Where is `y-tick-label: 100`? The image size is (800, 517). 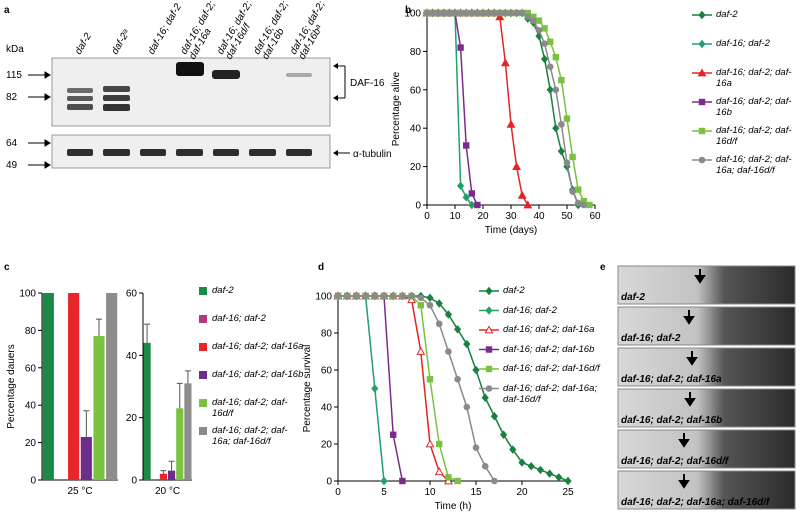 y-tick-label: 100 is located at coordinates (412, 14).